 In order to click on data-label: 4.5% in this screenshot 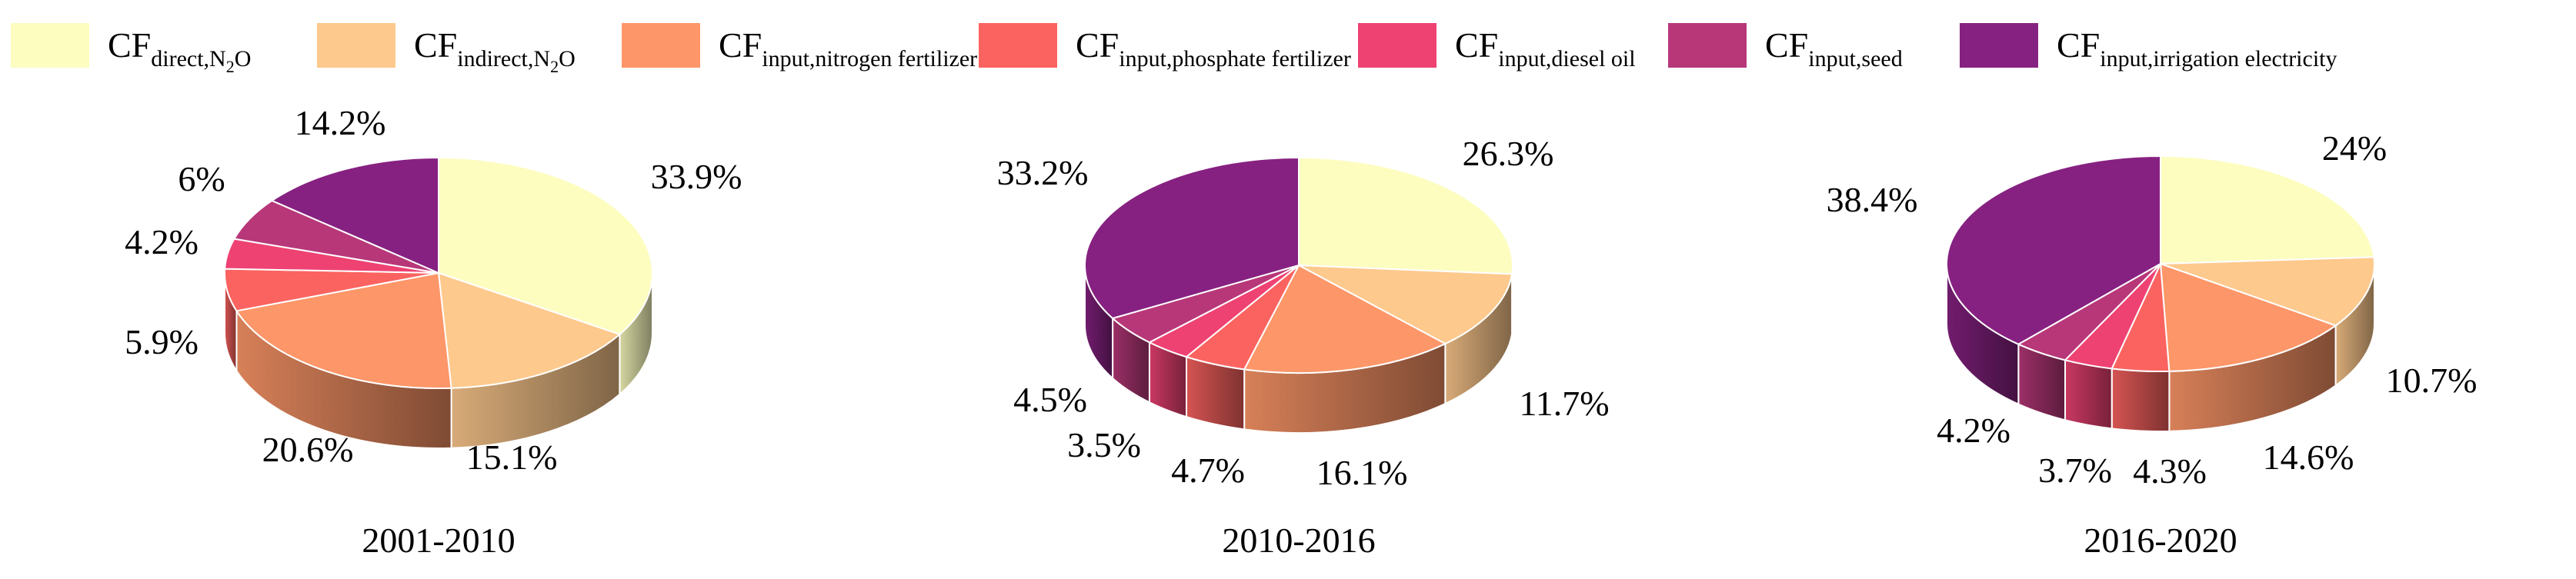, I will do `click(1050, 399)`.